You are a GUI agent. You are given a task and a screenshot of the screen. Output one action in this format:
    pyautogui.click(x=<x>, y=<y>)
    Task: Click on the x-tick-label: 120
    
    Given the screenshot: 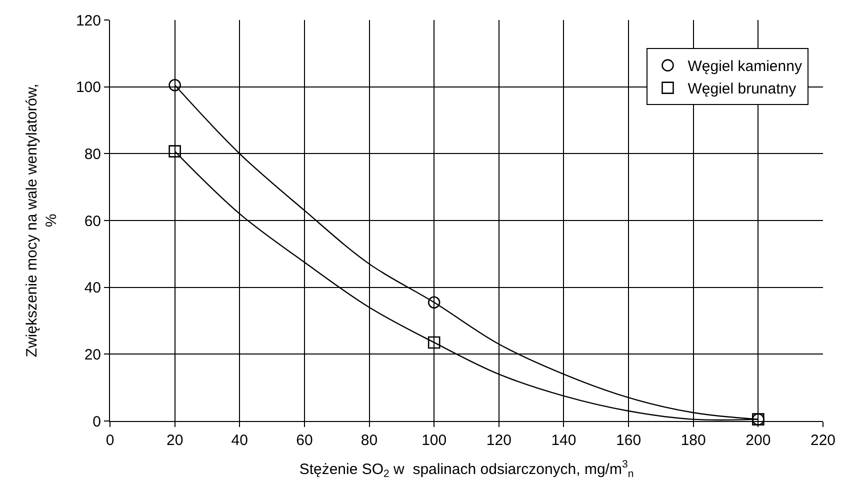 What is the action you would take?
    pyautogui.click(x=499, y=440)
    